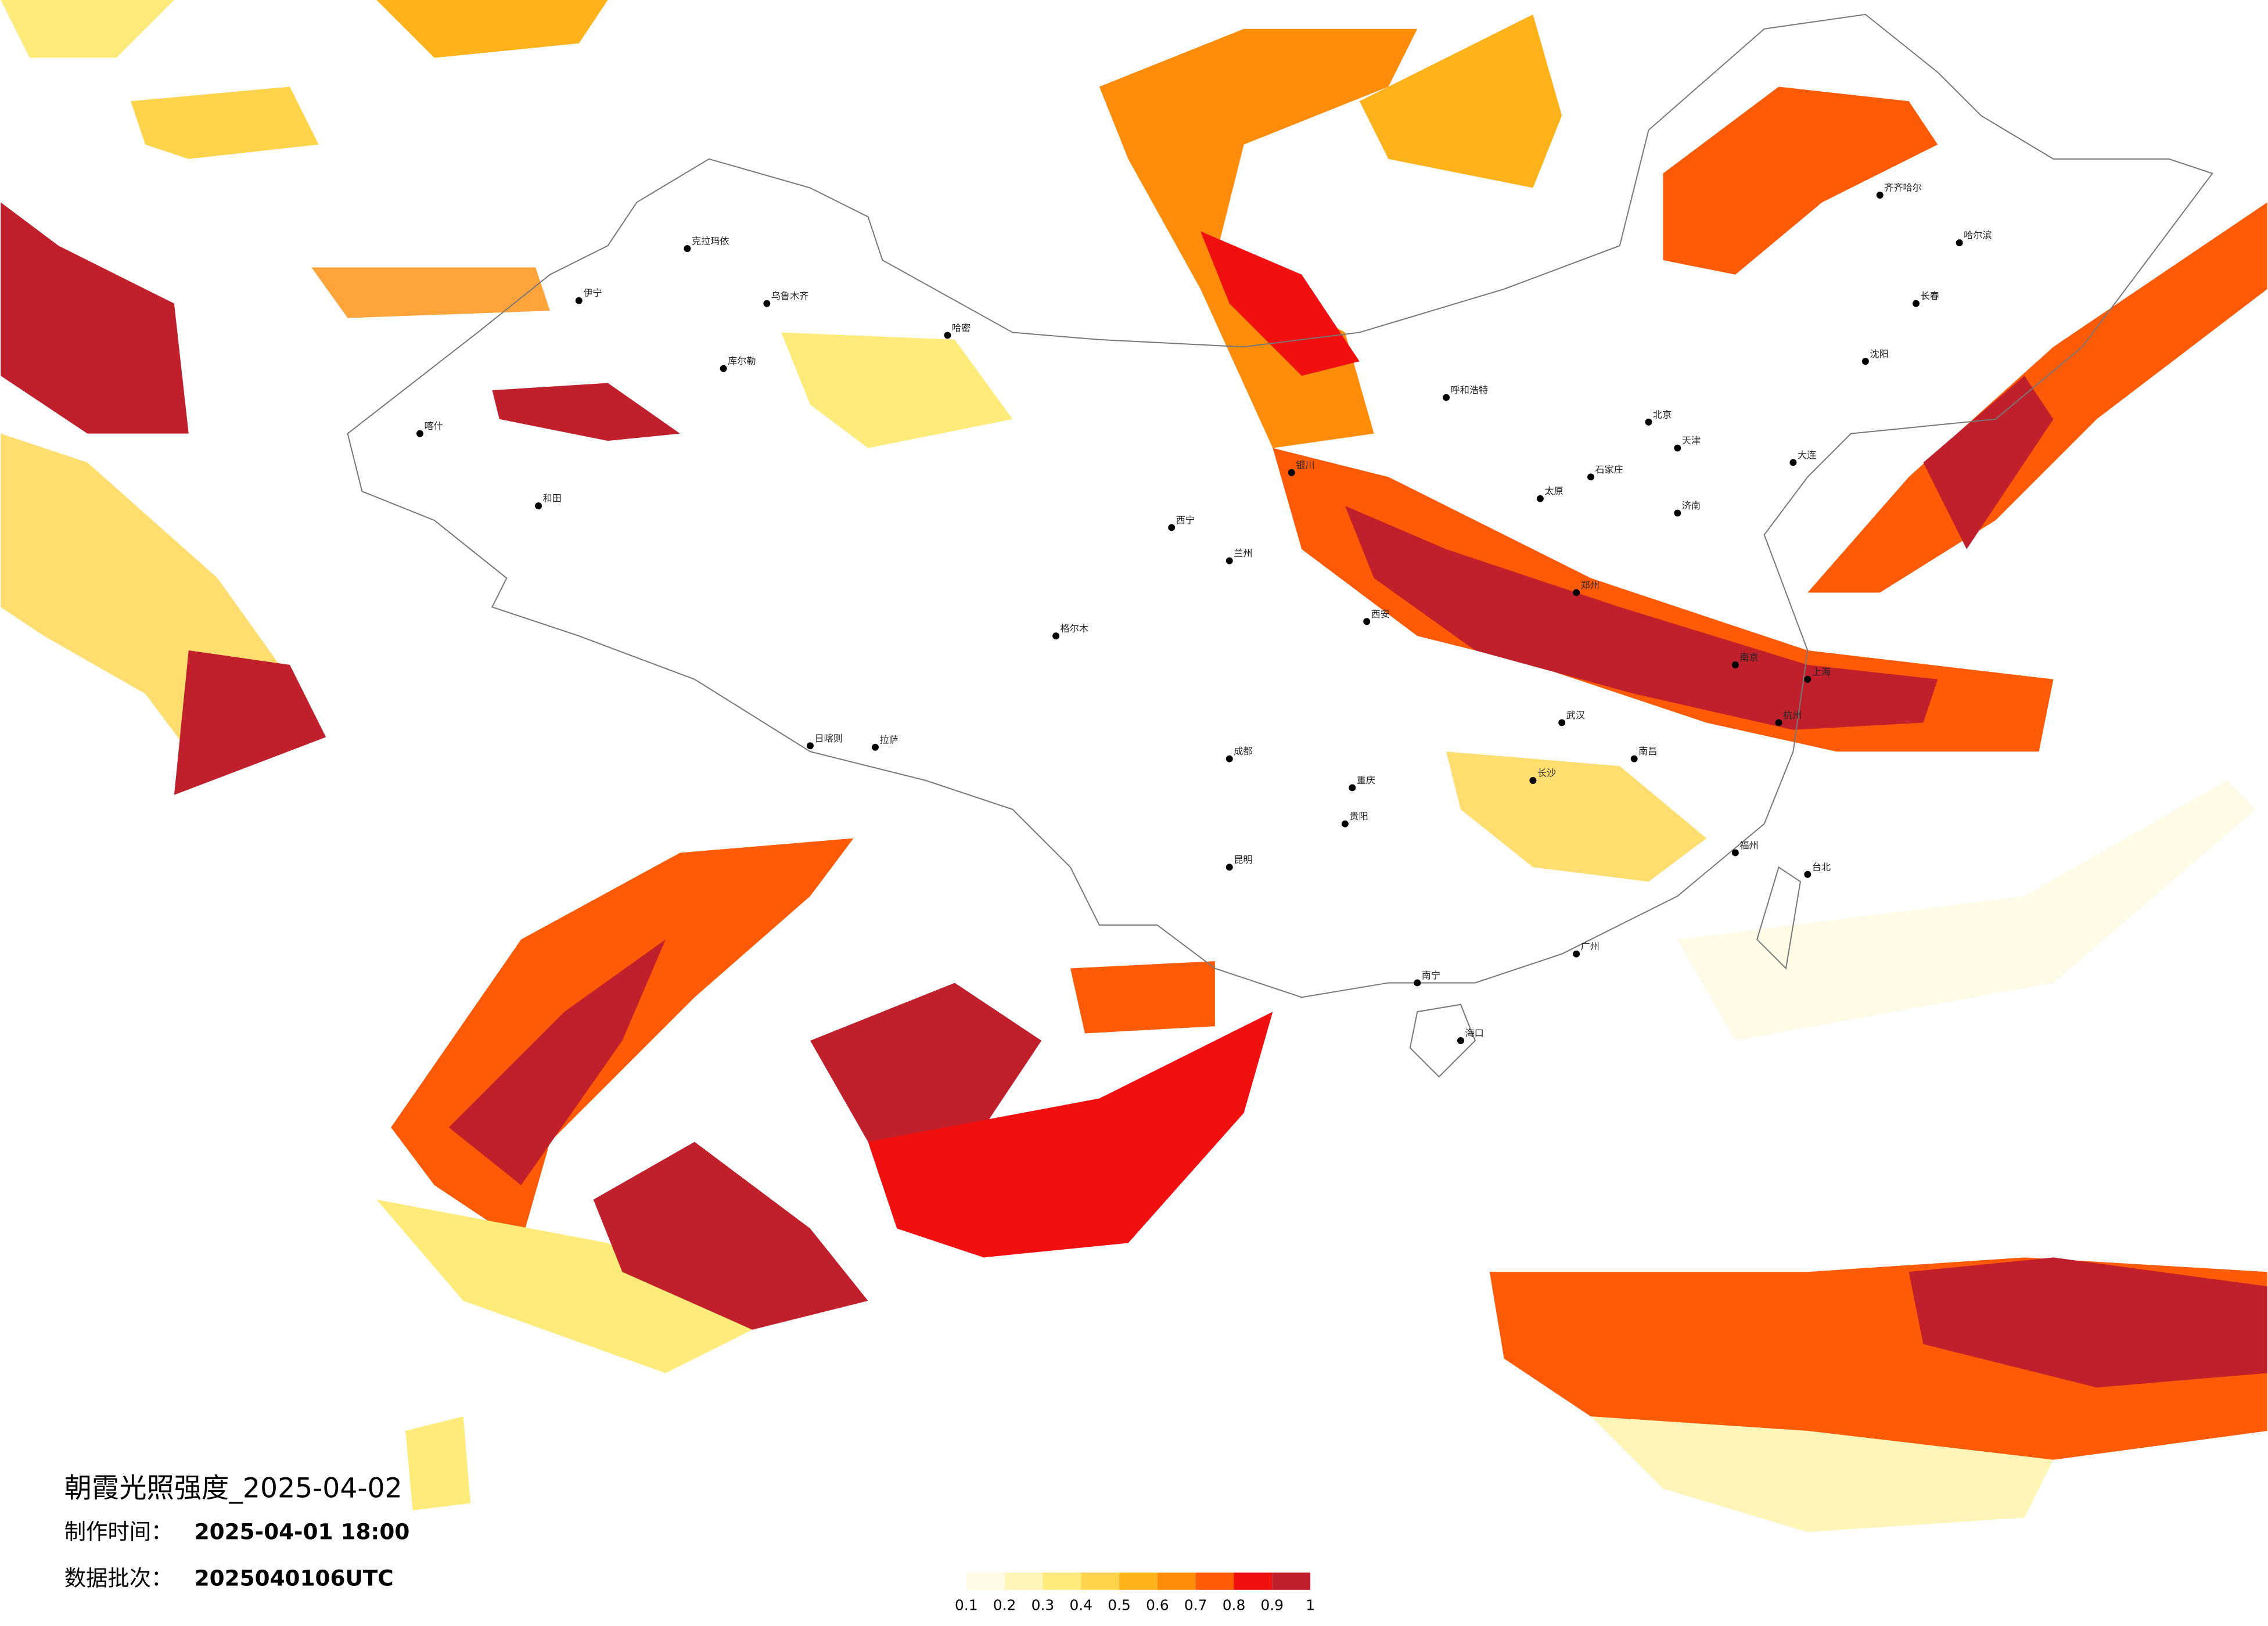 The height and width of the screenshot is (1626, 2268). Describe the element at coordinates (1647, 751) in the screenshot. I see `city-label: 南昌` at that location.